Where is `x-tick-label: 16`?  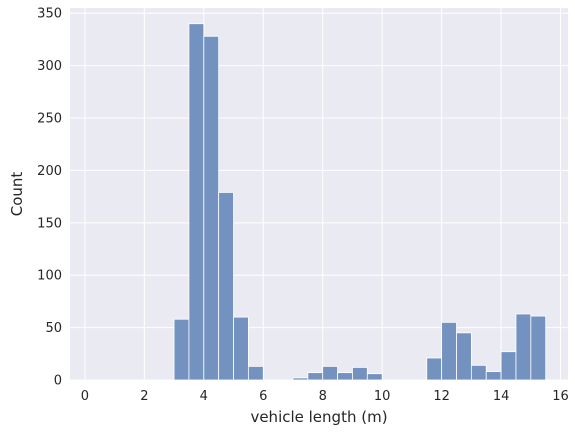 x-tick-label: 16 is located at coordinates (560, 396).